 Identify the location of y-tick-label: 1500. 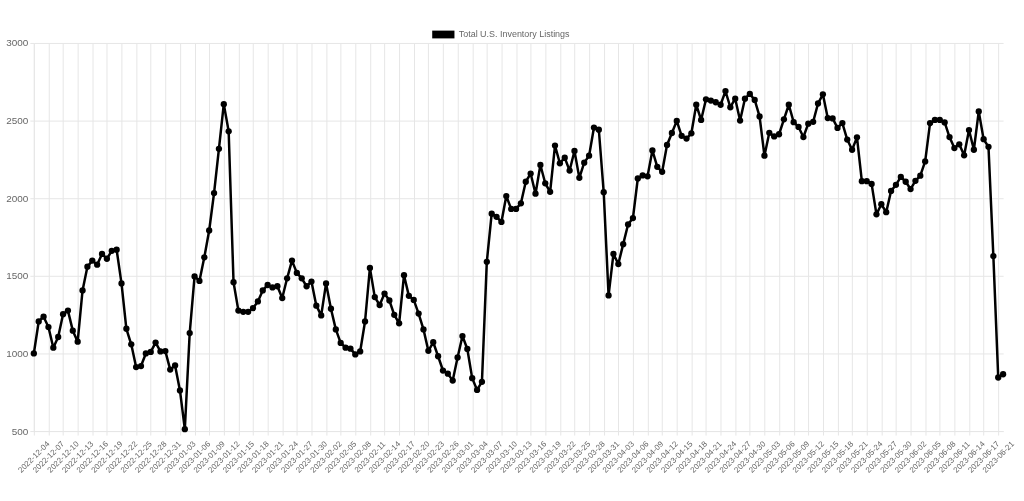
(17, 276).